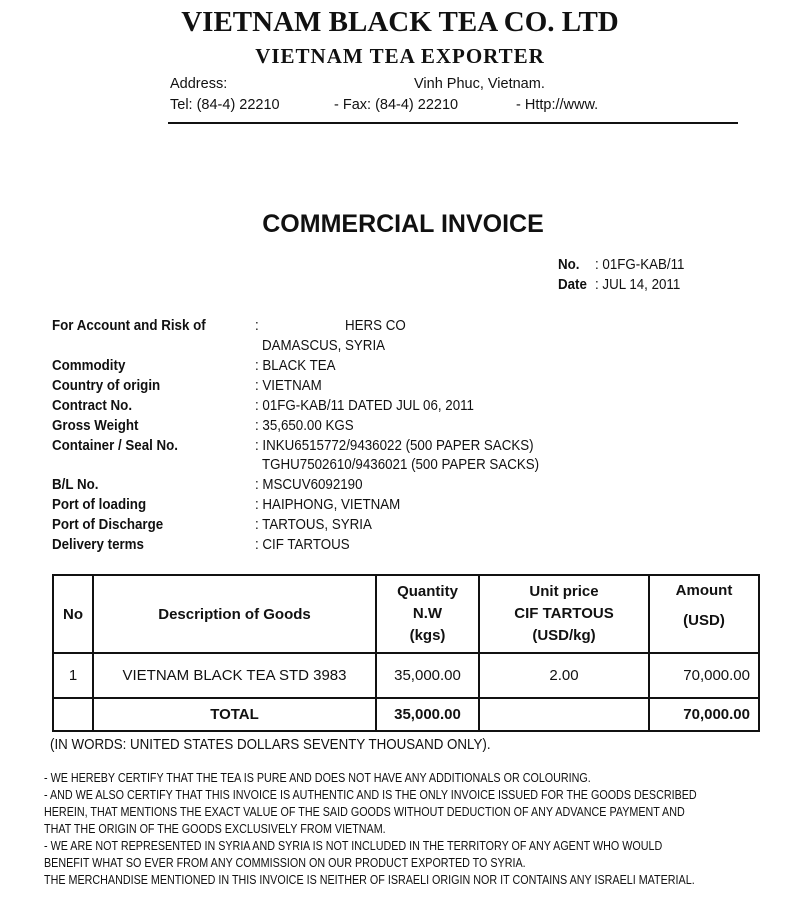  I want to click on field-value: : INKU6515772/9436022 (500 PAPER SACKS), so click(394, 446).